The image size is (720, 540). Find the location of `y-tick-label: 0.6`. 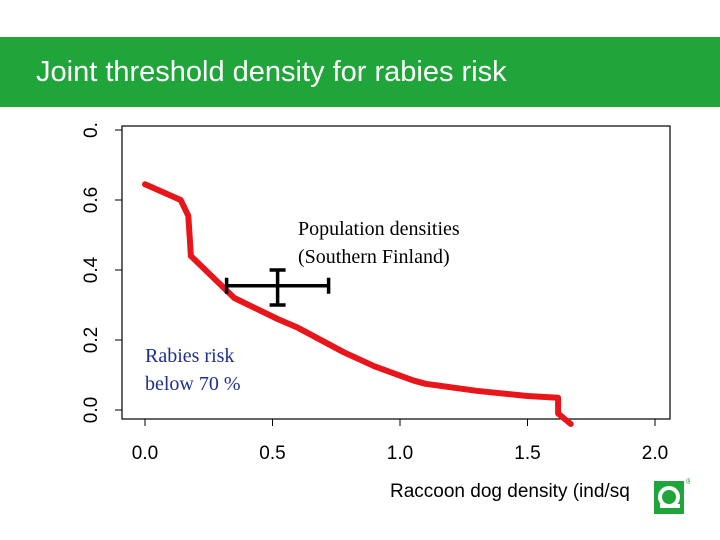

y-tick-label: 0.6 is located at coordinates (91, 200).